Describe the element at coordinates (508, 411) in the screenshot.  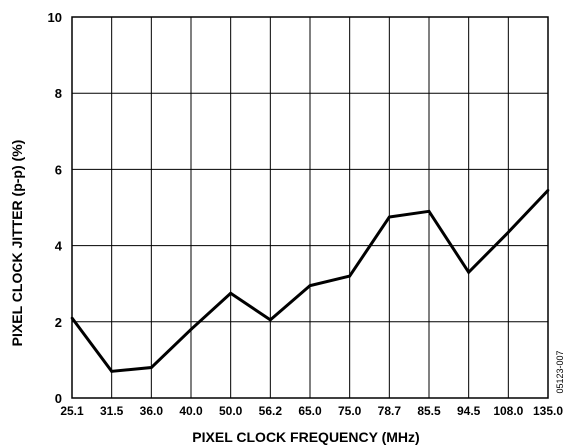
I see `x-tick-label: 108.0` at that location.